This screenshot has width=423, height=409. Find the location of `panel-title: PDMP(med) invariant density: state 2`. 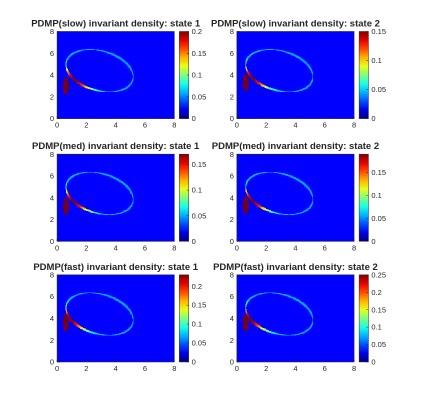

panel-title: PDMP(med) invariant density: state 2 is located at coordinates (295, 146).